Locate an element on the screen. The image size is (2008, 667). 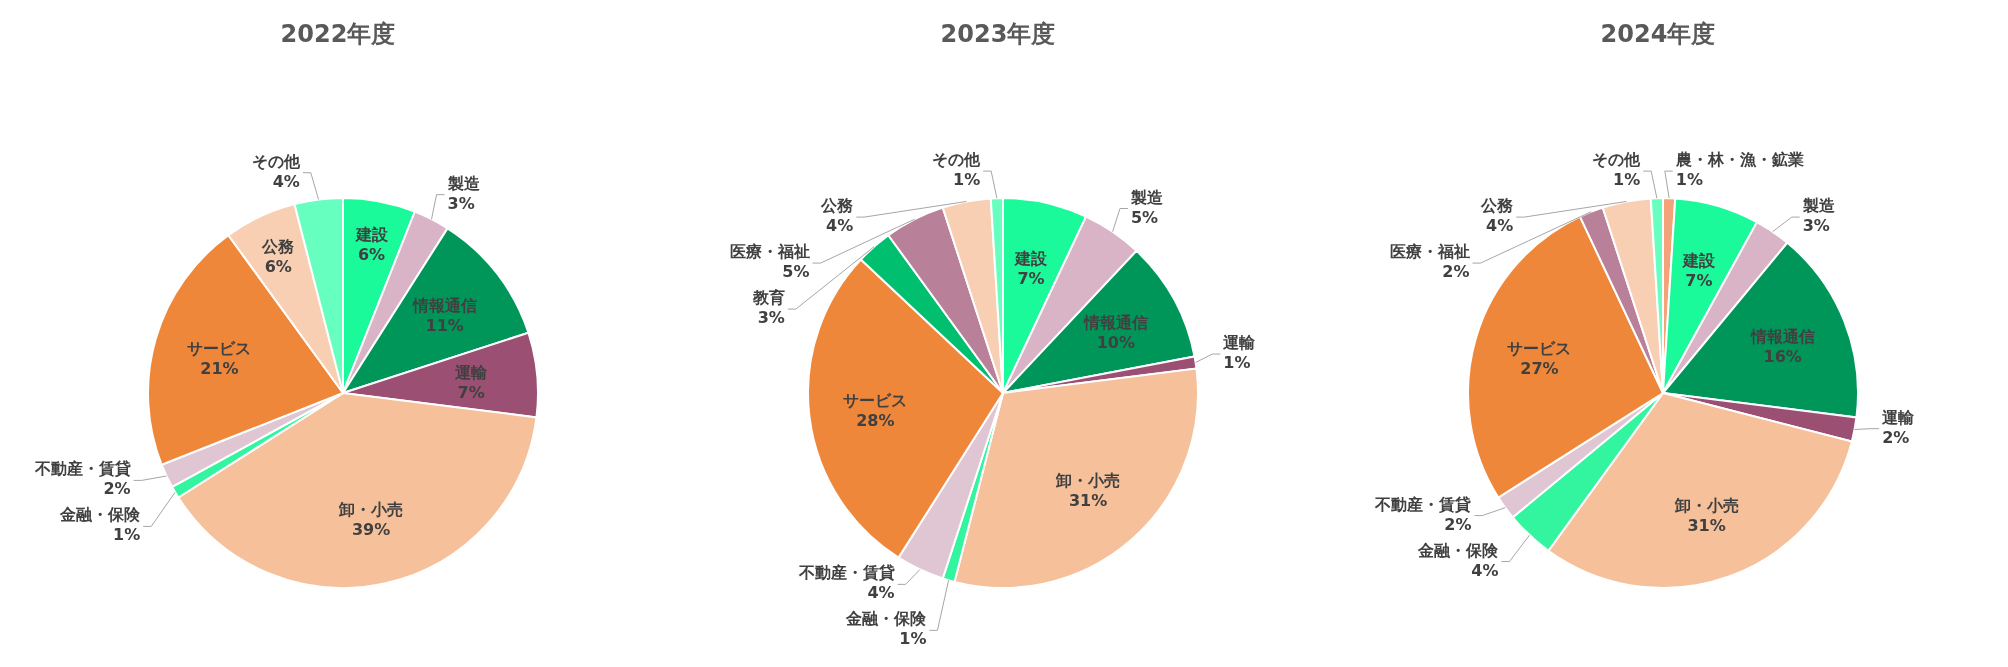
data-label: 27% is located at coordinates (1539, 368).